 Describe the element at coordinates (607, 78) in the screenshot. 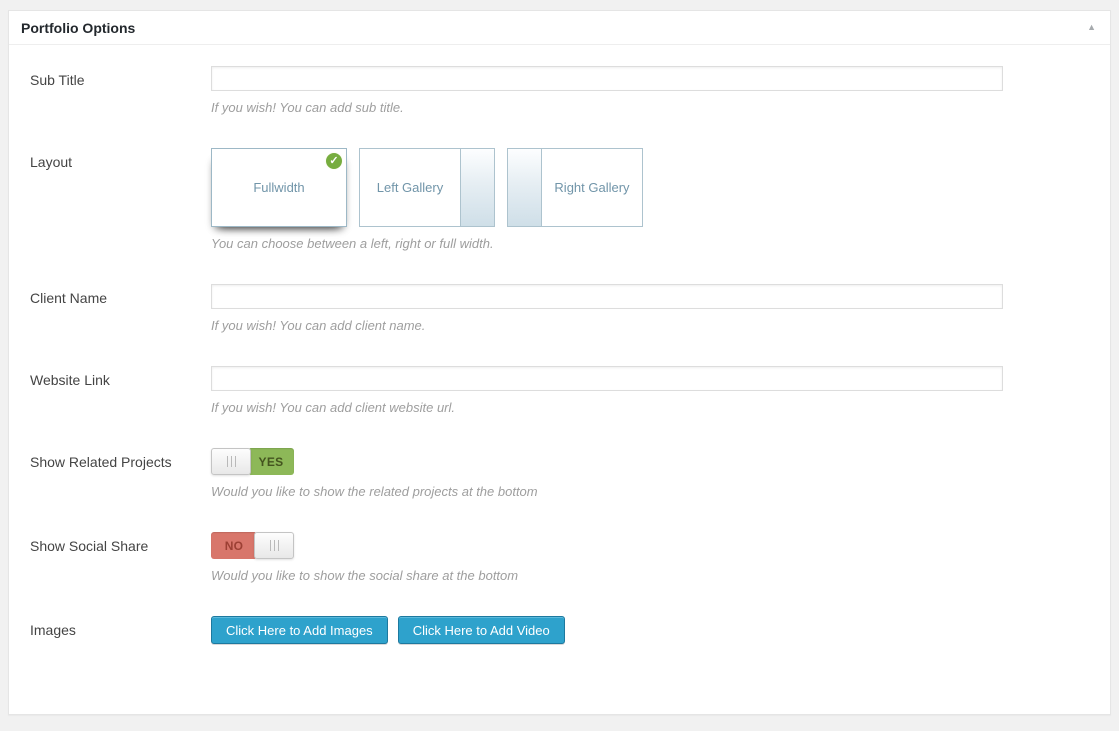

I see `sub-title-input` at that location.